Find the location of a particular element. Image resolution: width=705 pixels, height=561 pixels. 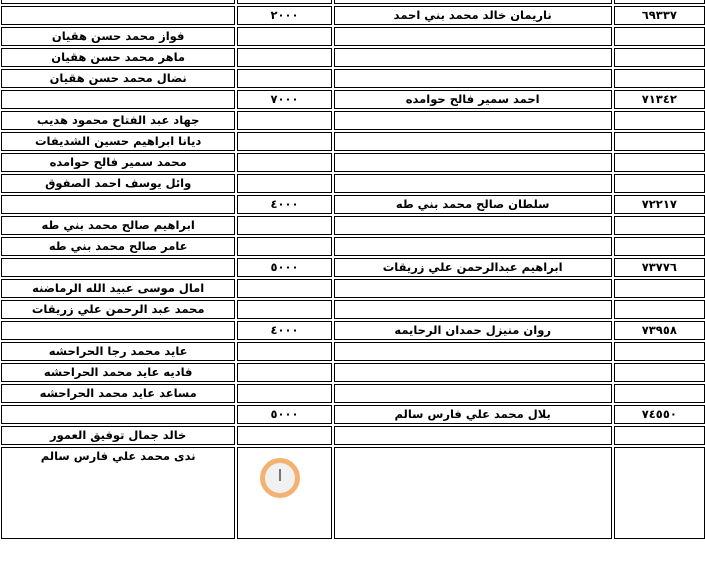

dependent-row: جهاد عبد الفتاح محمود هديب is located at coordinates (353, 120).